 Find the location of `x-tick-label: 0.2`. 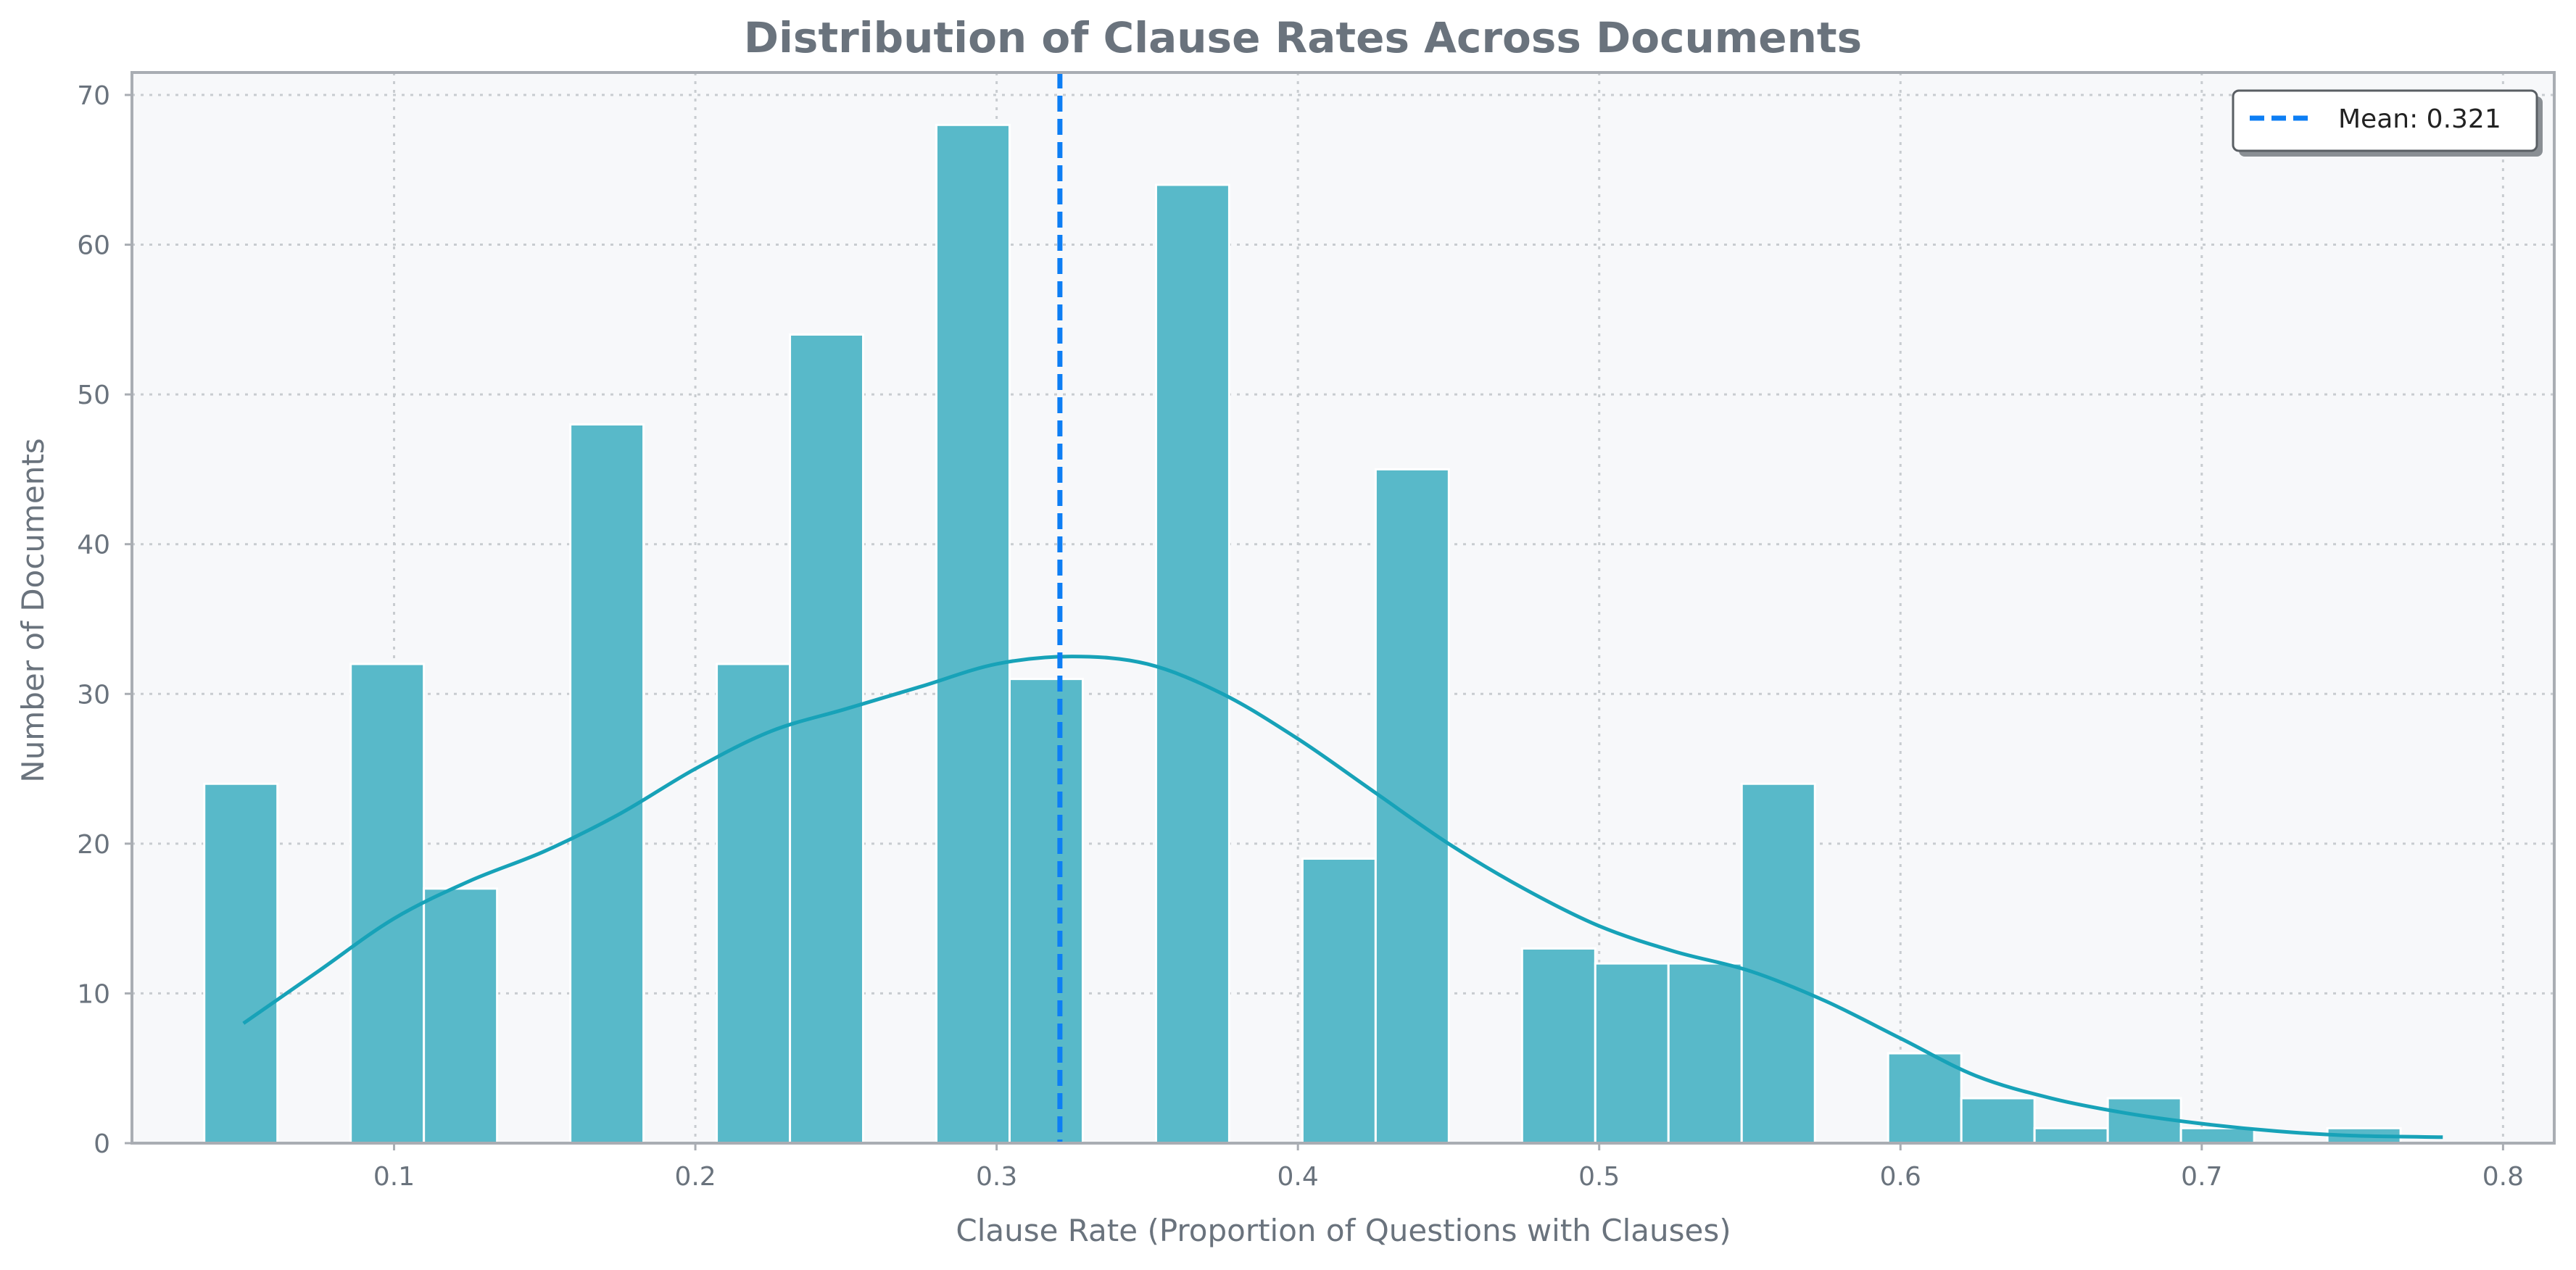

x-tick-label: 0.2 is located at coordinates (695, 1177).